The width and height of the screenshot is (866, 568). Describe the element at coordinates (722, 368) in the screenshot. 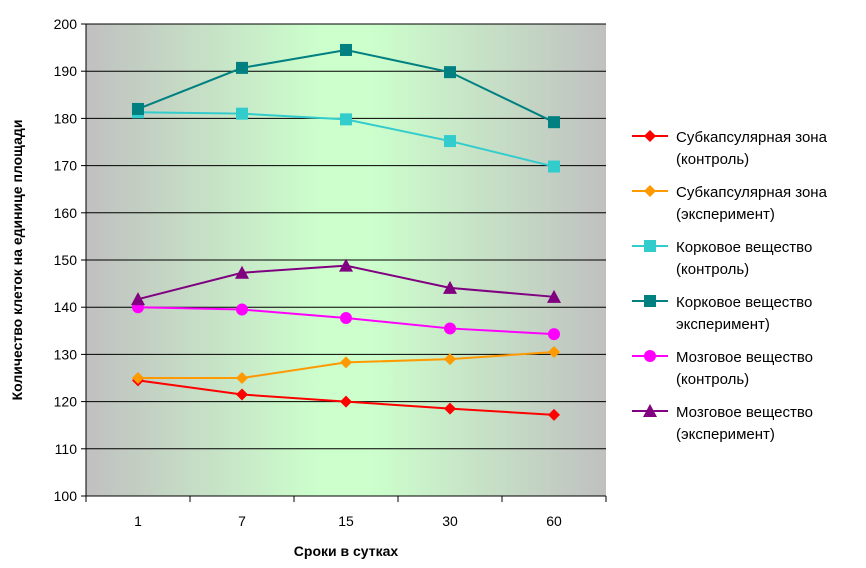

I see `legend-item: Мозговое вещество (контроль)` at that location.